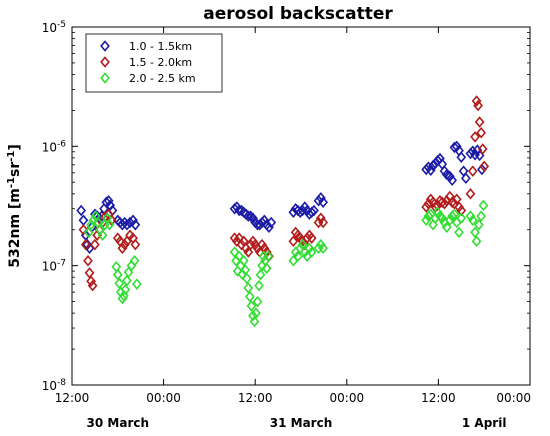 The width and height of the screenshot is (550, 436). What do you see at coordinates (54, 27) in the screenshot?
I see `y-tick-label: 10-5` at bounding box center [54, 27].